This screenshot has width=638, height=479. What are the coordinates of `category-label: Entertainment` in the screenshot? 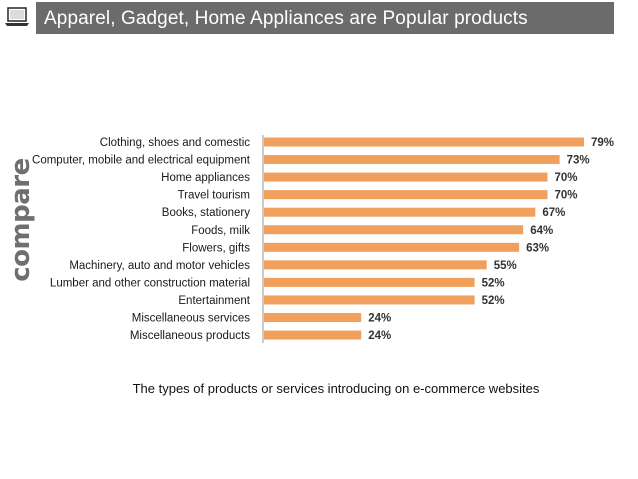 It's located at (214, 301).